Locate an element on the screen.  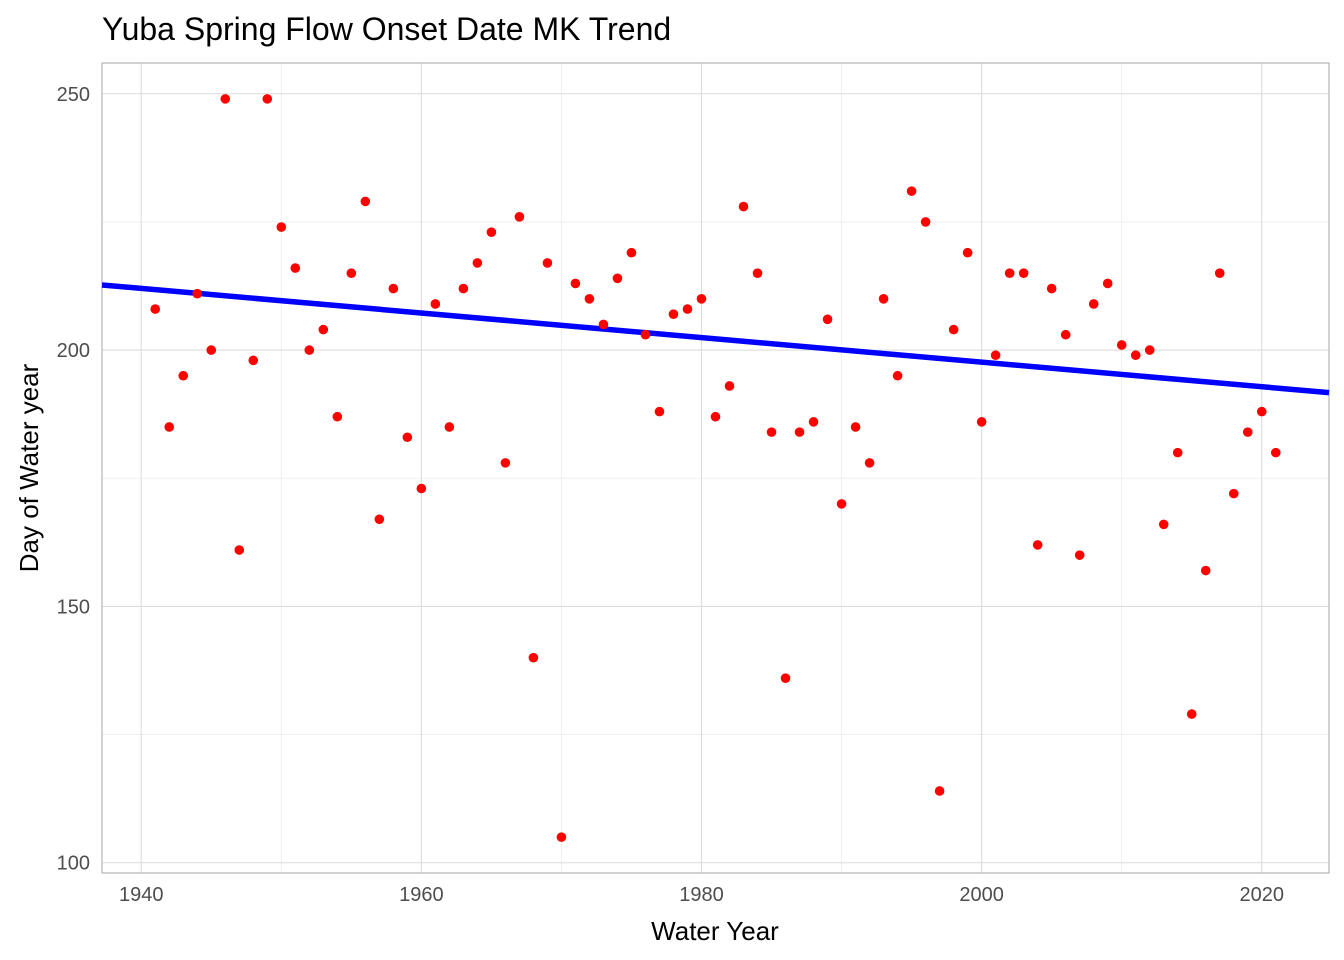
y-axis-tick-labels: 100 150 200 250 is located at coordinates (73, 479).